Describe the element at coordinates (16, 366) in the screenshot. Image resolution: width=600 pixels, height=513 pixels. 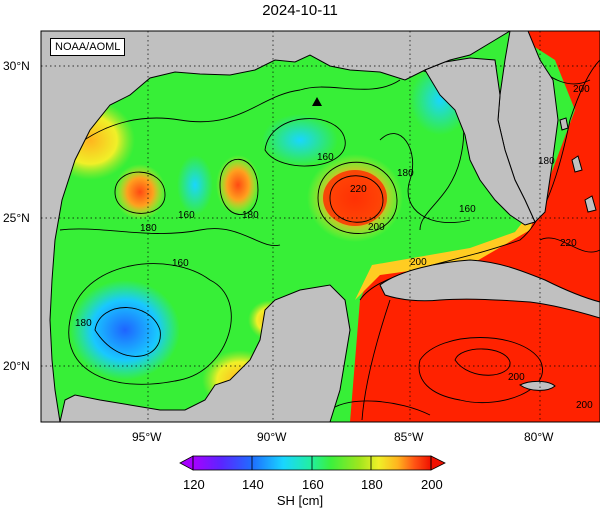
I see `lat-label: 20°N` at that location.